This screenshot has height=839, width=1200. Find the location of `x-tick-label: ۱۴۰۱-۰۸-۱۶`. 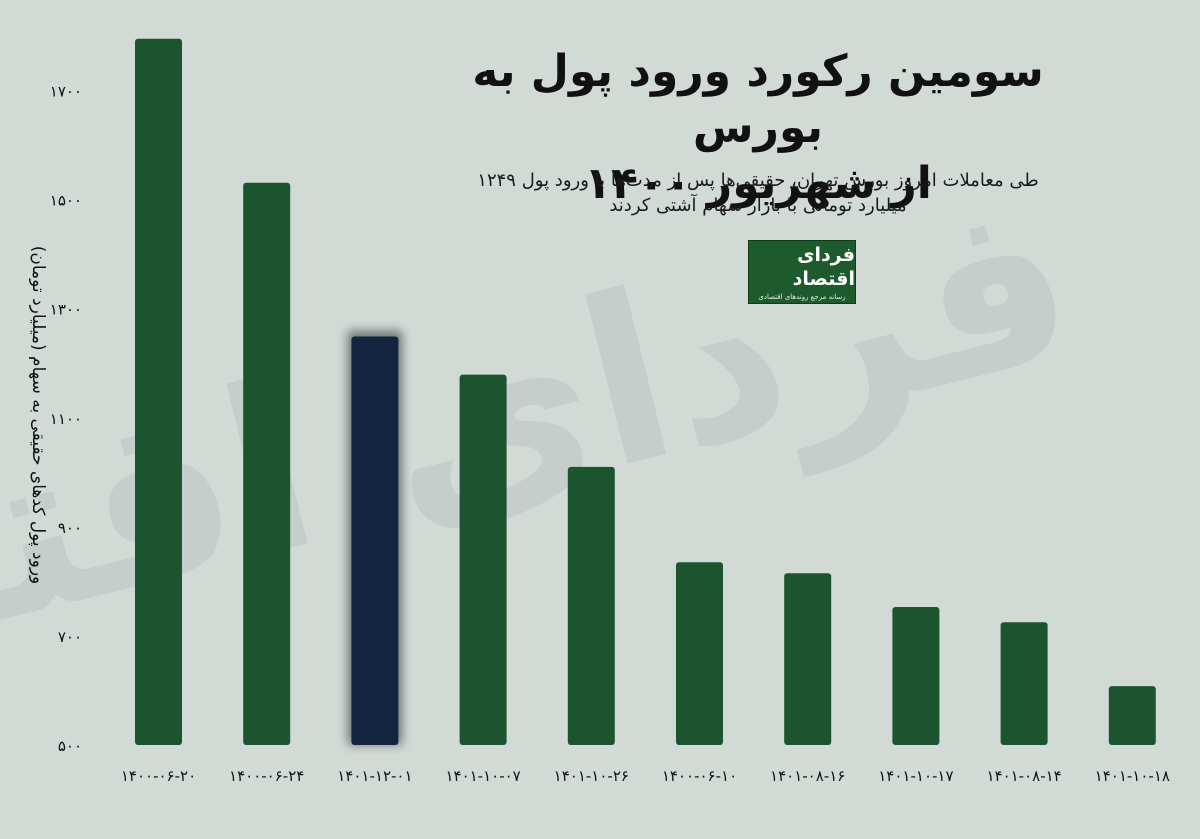

x-tick-label: ۱۴۰۱-۰۸-۱۶ is located at coordinates (807, 776).